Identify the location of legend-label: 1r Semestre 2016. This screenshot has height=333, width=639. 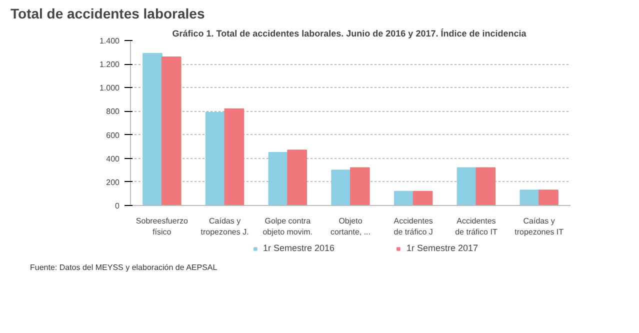
(298, 248).